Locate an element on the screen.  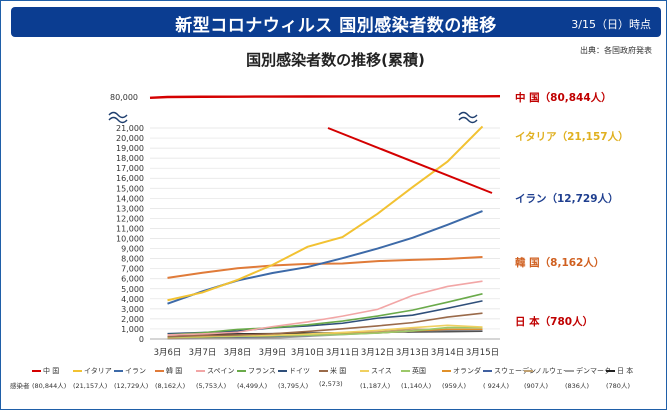
legend-item: ドイツ is located at coordinates (294, 371).